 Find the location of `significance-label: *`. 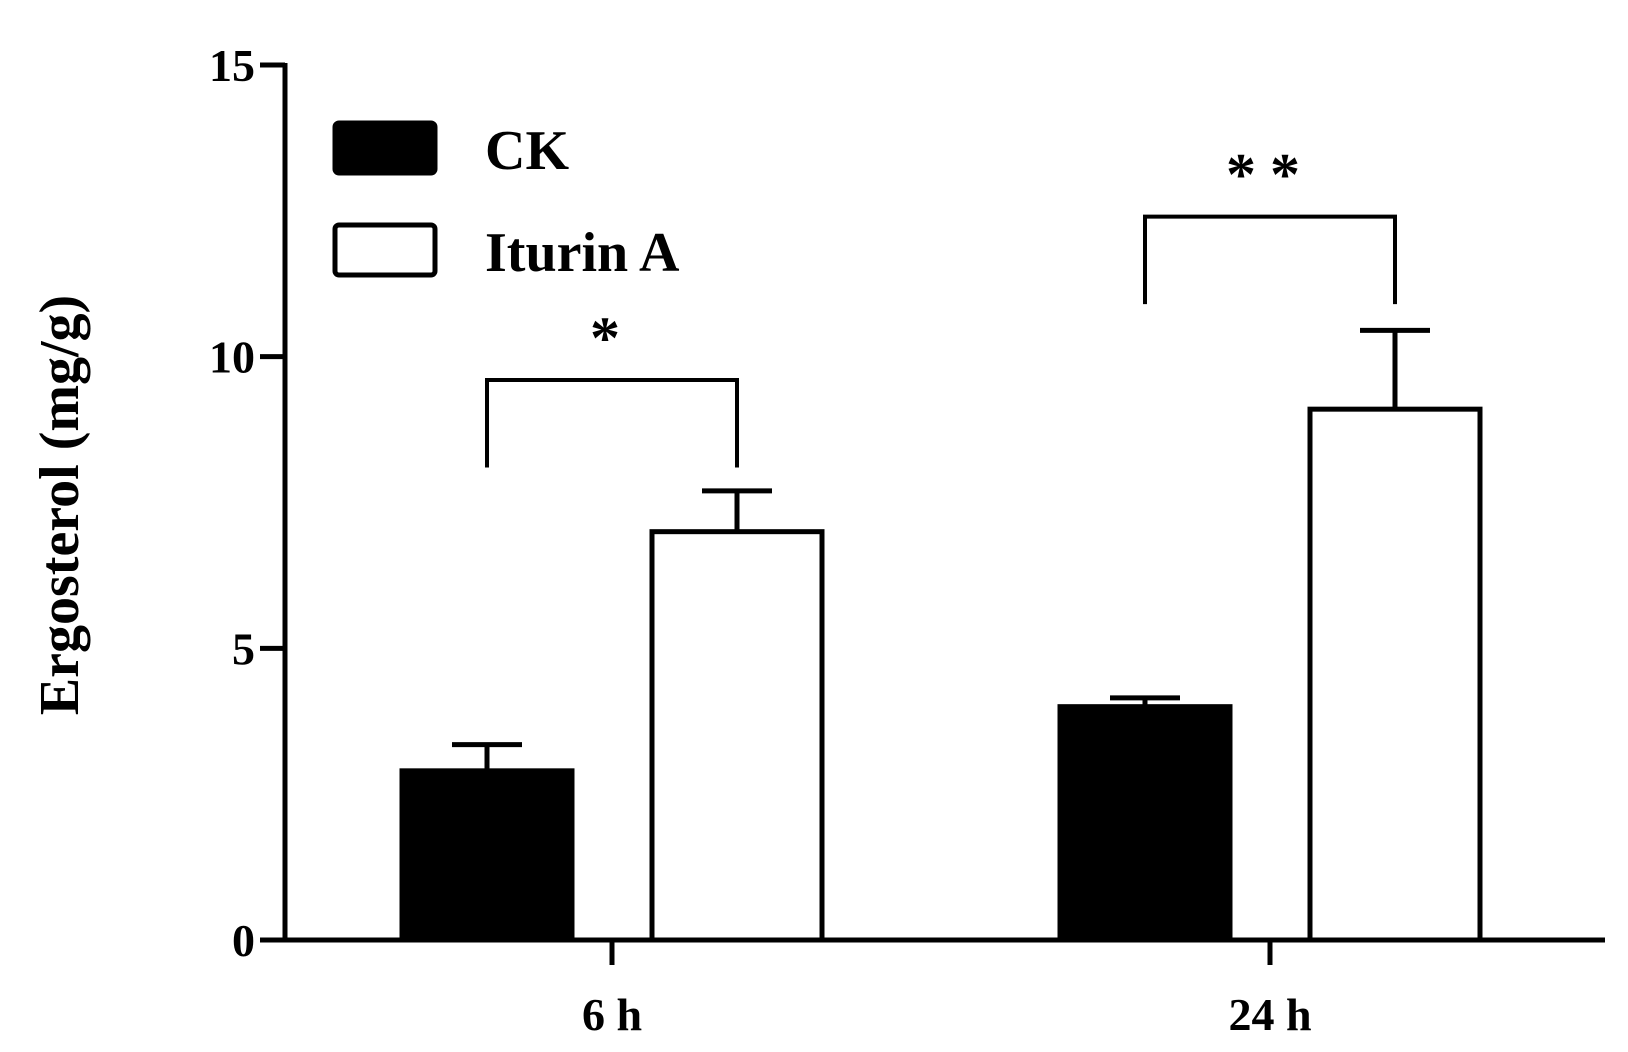

significance-label: * is located at coordinates (612, 338).